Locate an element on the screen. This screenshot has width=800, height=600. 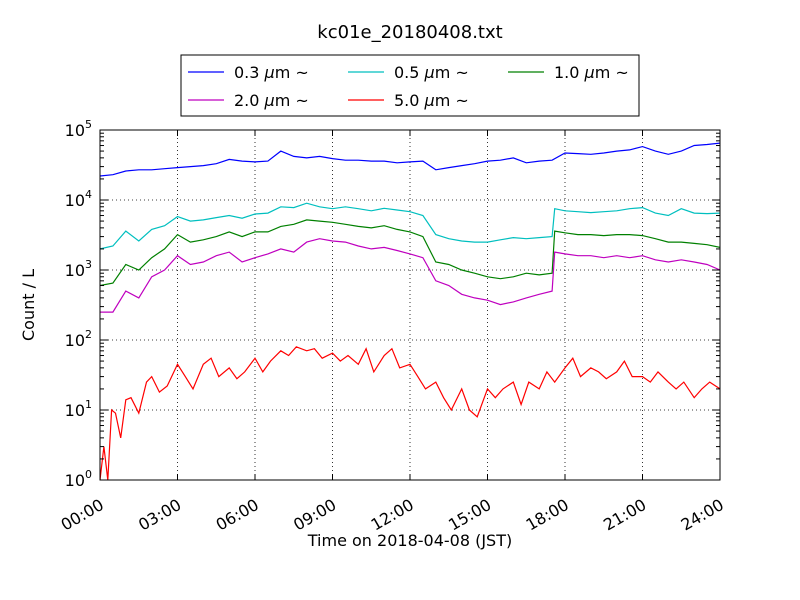
series-line-0-3um is located at coordinates (410, 159).